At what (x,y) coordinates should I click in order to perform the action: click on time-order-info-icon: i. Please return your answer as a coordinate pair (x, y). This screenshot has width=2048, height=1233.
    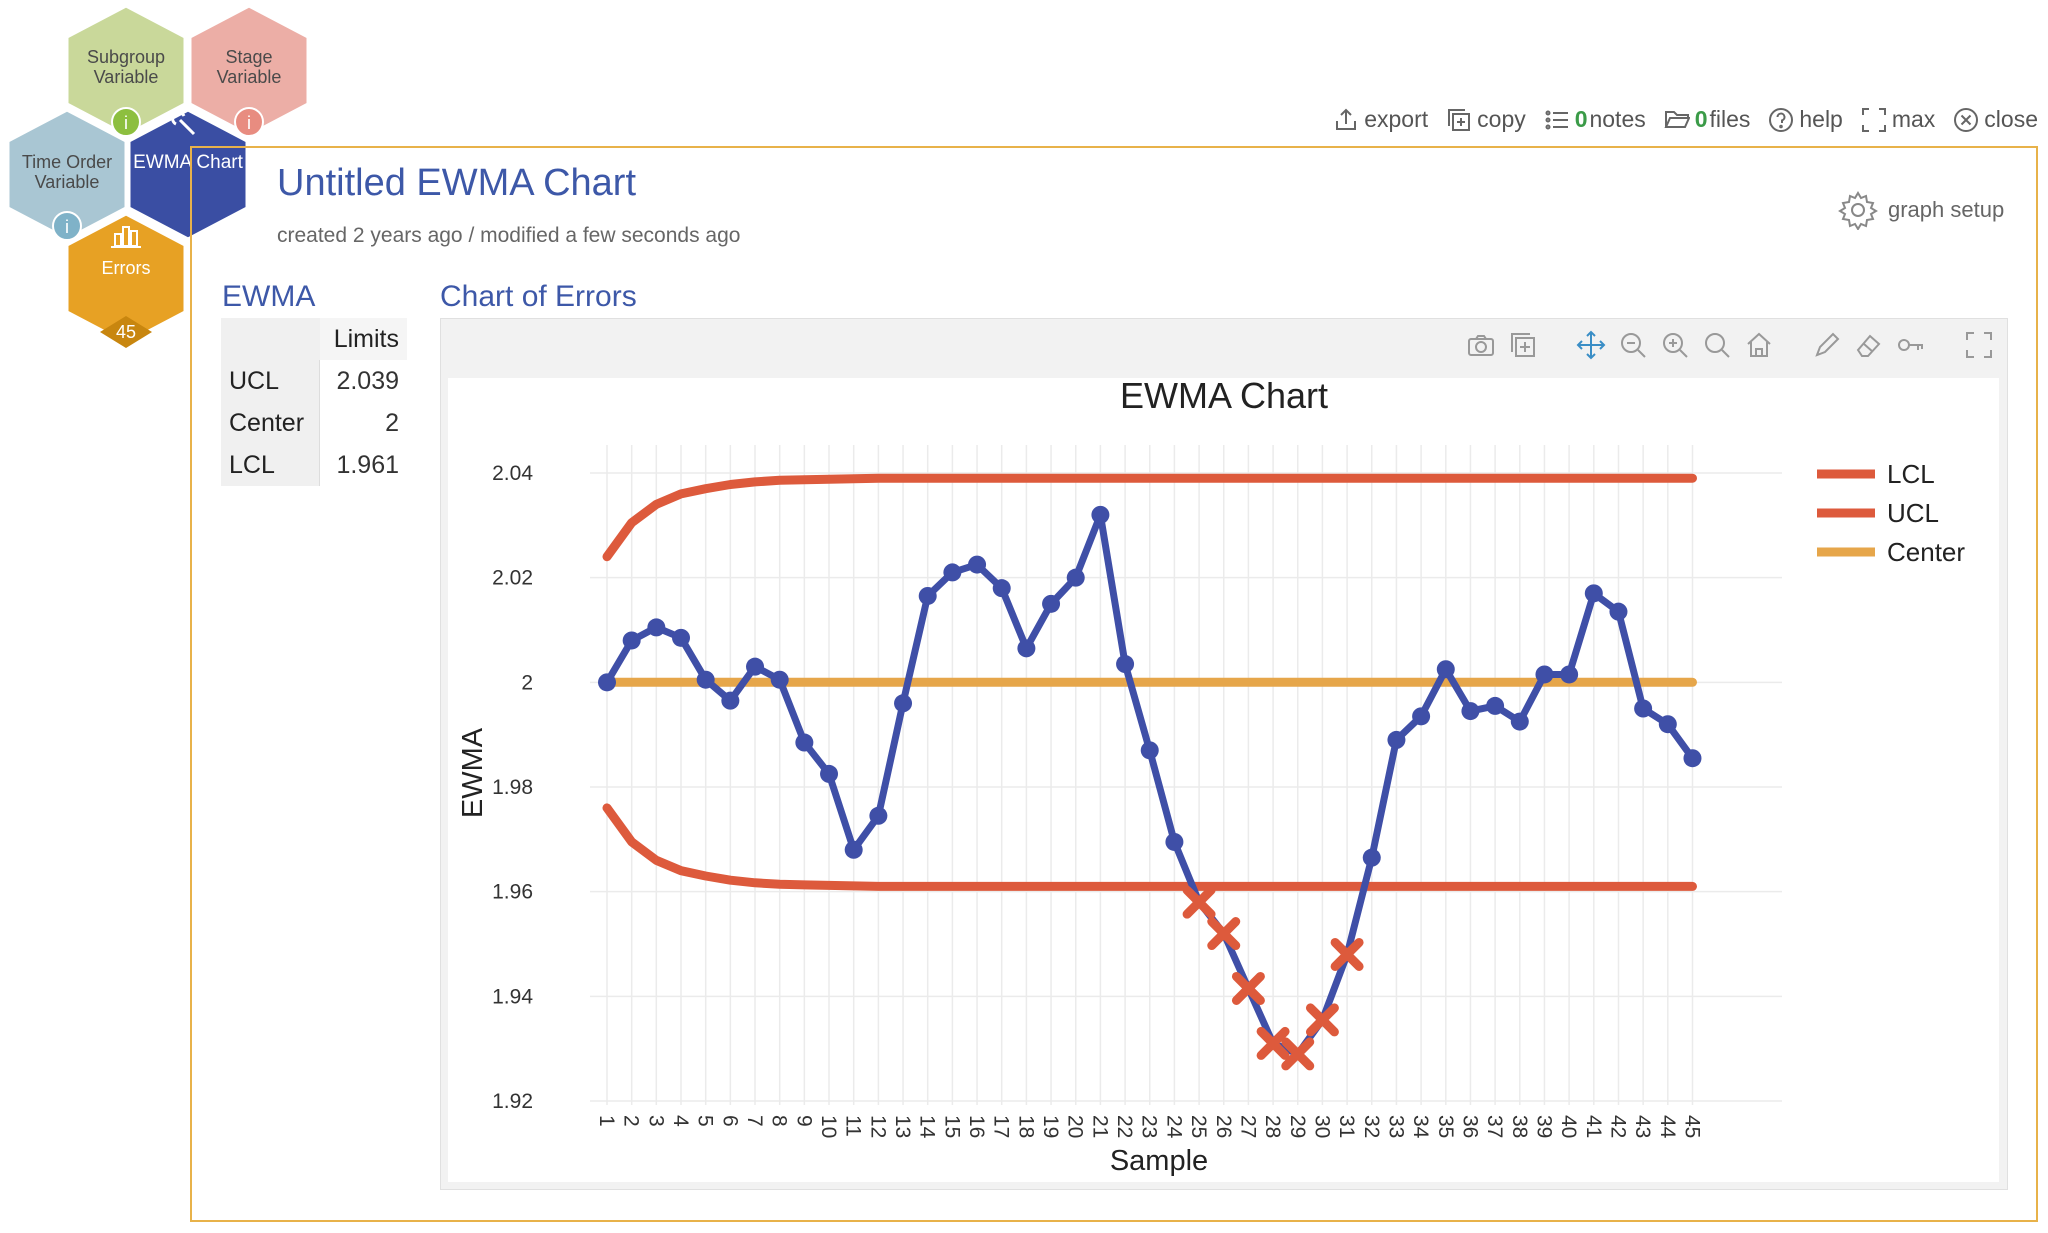
    Looking at the image, I should click on (67, 226).